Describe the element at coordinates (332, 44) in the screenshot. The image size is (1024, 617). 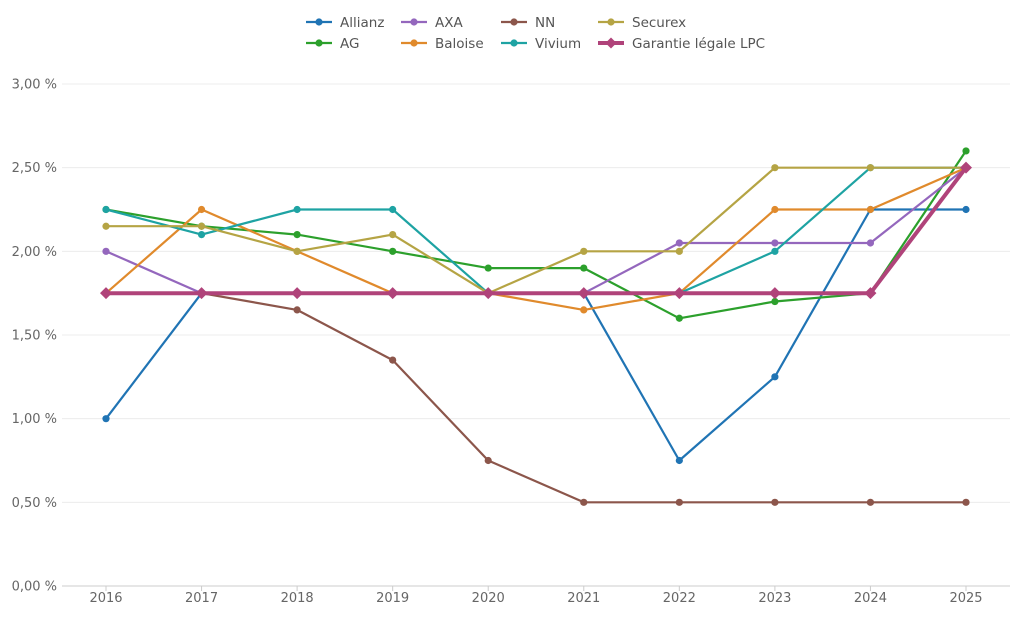
I see `legend-item-ag: AG` at that location.